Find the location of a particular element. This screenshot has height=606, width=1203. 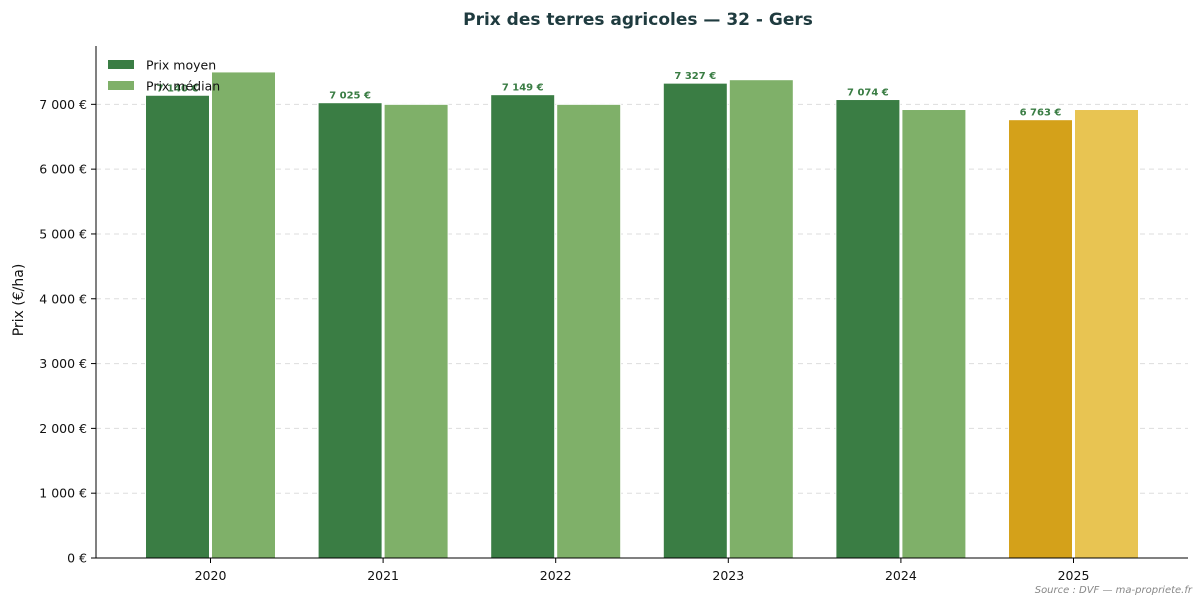

y-tick-label: 4 000 € is located at coordinates (63, 298).